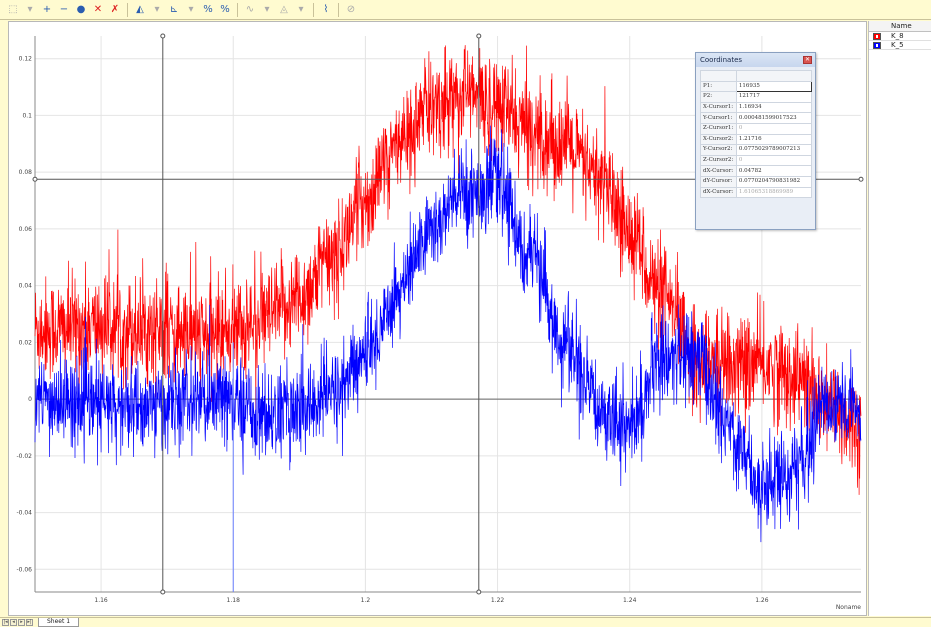  What do you see at coordinates (59, 622) in the screenshot?
I see `sheet-tab: Sheet 1` at bounding box center [59, 622].